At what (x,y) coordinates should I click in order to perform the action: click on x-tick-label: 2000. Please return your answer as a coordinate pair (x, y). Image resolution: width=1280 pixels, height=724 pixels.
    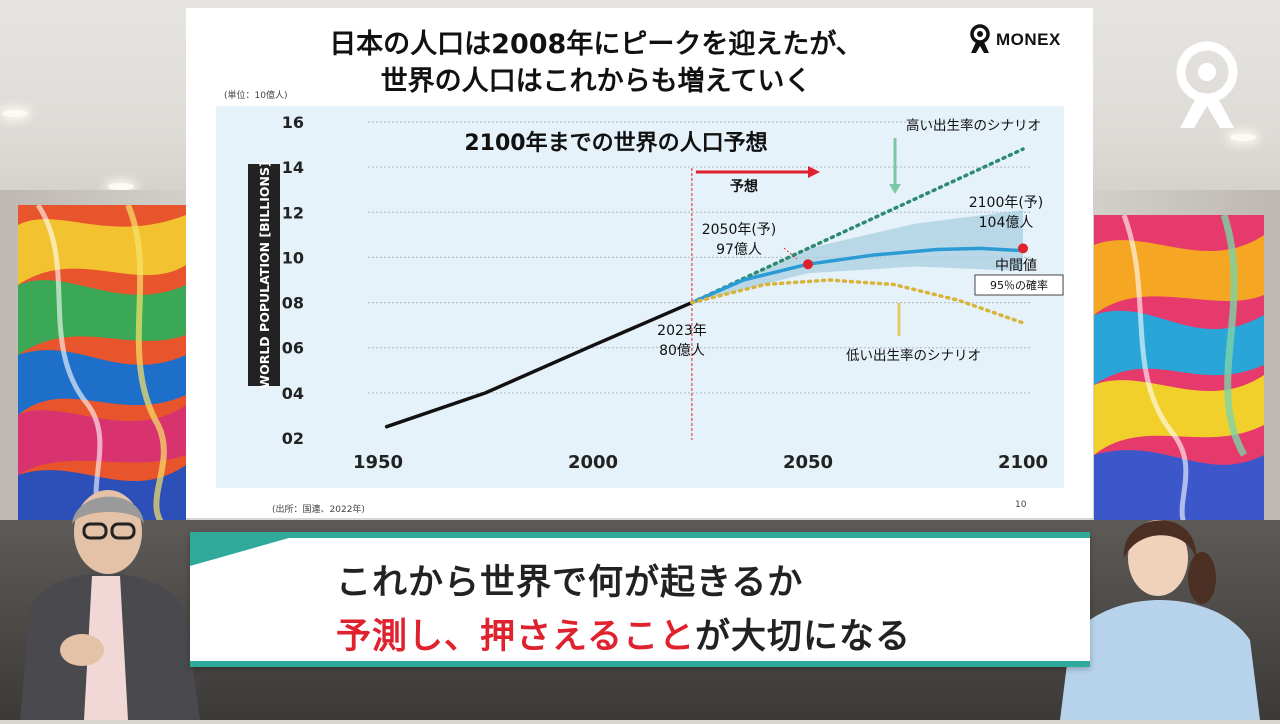
    Looking at the image, I should click on (593, 462).